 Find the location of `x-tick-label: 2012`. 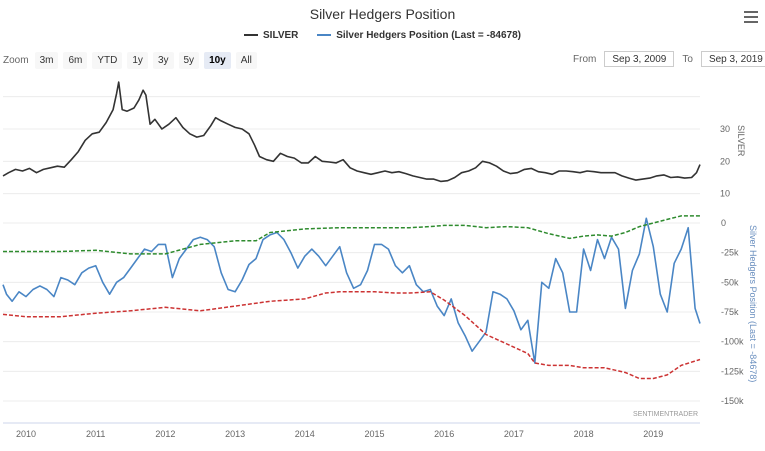

x-tick-label: 2012 is located at coordinates (165, 434).